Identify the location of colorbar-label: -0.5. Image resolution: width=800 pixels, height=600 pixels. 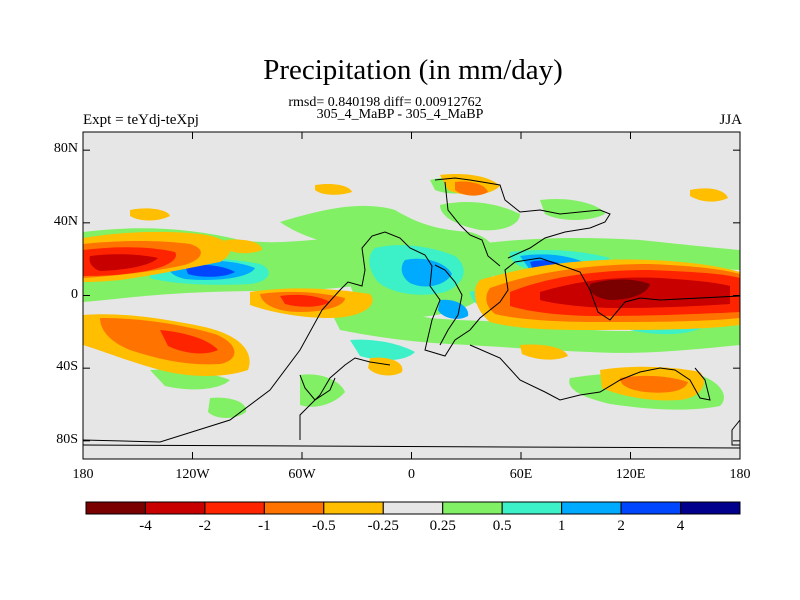
(323, 526).